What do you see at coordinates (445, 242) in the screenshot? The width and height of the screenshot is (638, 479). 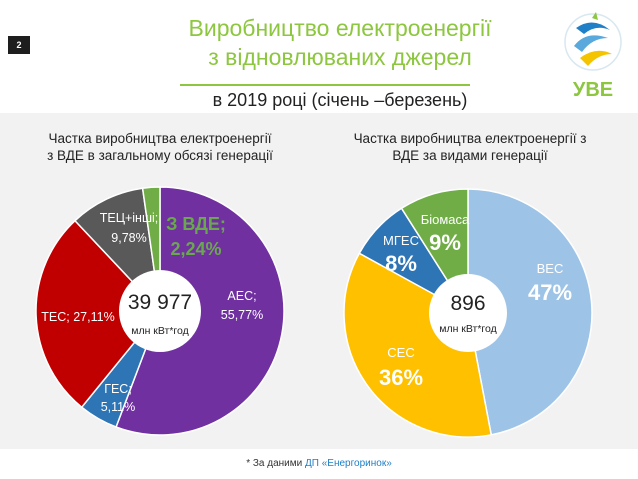 I see `chart2-value-label-3: 9%` at bounding box center [445, 242].